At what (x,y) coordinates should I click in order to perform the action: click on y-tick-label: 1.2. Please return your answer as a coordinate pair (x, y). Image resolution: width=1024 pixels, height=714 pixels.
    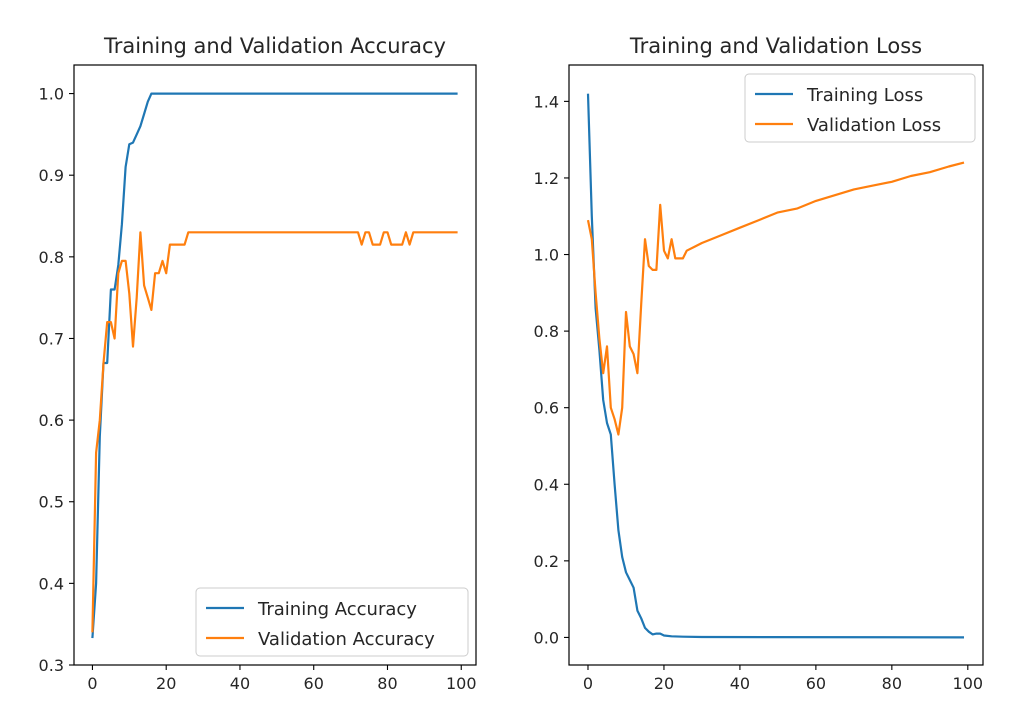
    Looking at the image, I should click on (546, 178).